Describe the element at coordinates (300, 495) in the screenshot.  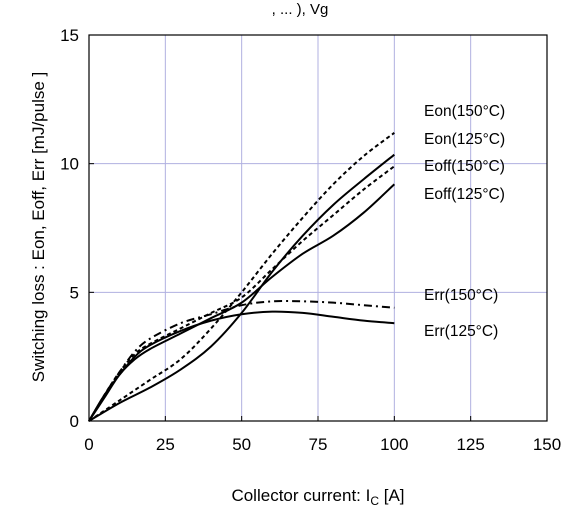
I see `x-axis-label-main: Collector current: I` at that location.